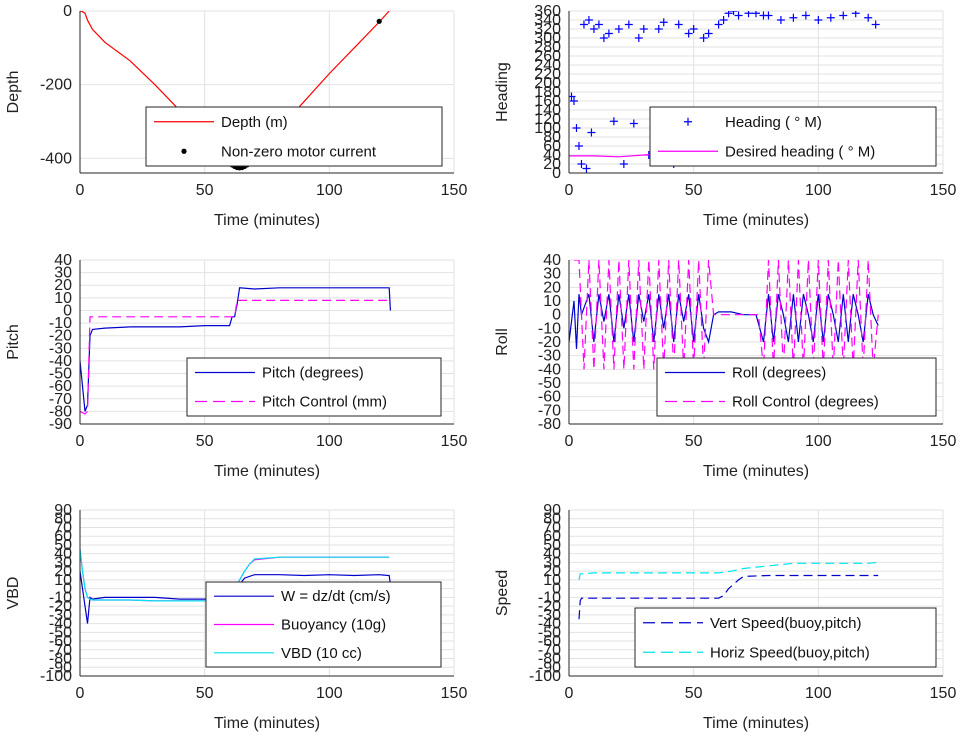 The height and width of the screenshot is (736, 961). I want to click on legend-label: VBD (10 cc), so click(321, 653).